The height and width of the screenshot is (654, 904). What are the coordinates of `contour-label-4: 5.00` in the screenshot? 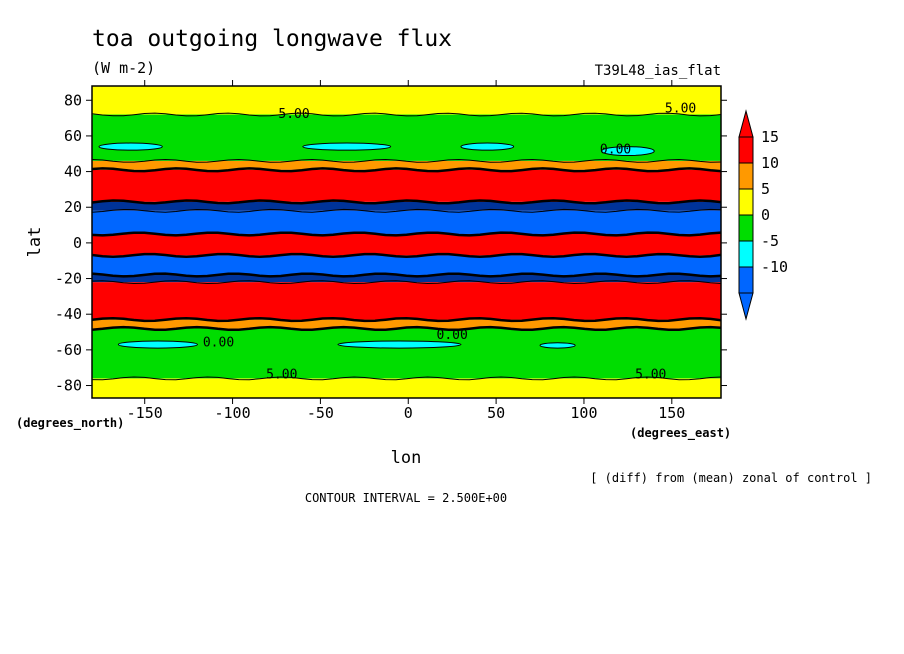 It's located at (650, 374).